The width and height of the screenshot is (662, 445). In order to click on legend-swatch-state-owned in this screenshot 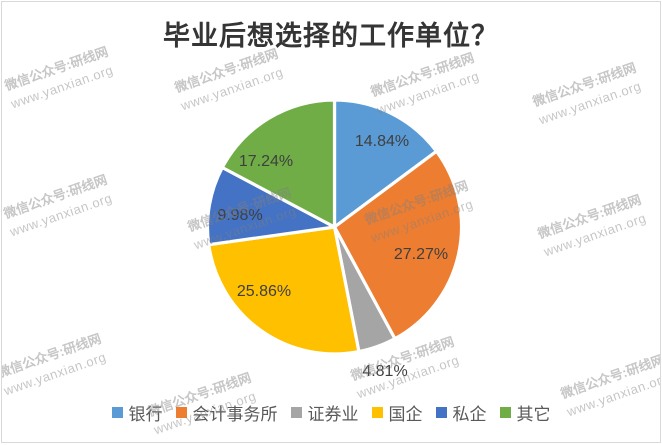, I will do `click(377, 412)`.